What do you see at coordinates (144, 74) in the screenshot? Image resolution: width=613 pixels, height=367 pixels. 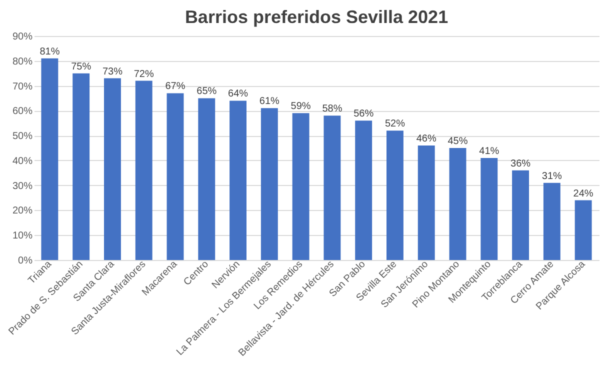 I see `data-label: 72%` at bounding box center [144, 74].